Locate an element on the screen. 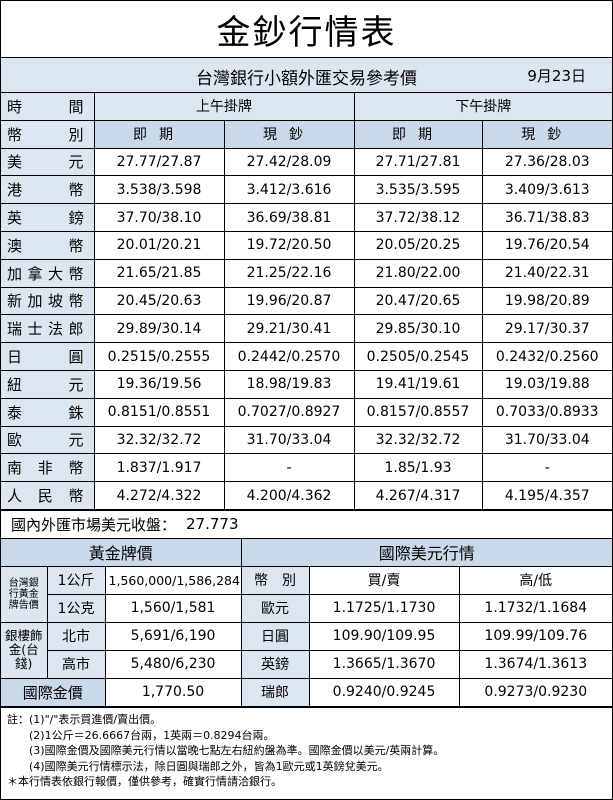 The height and width of the screenshot is (800, 613). quote-date: 9月23日 is located at coordinates (556, 76).